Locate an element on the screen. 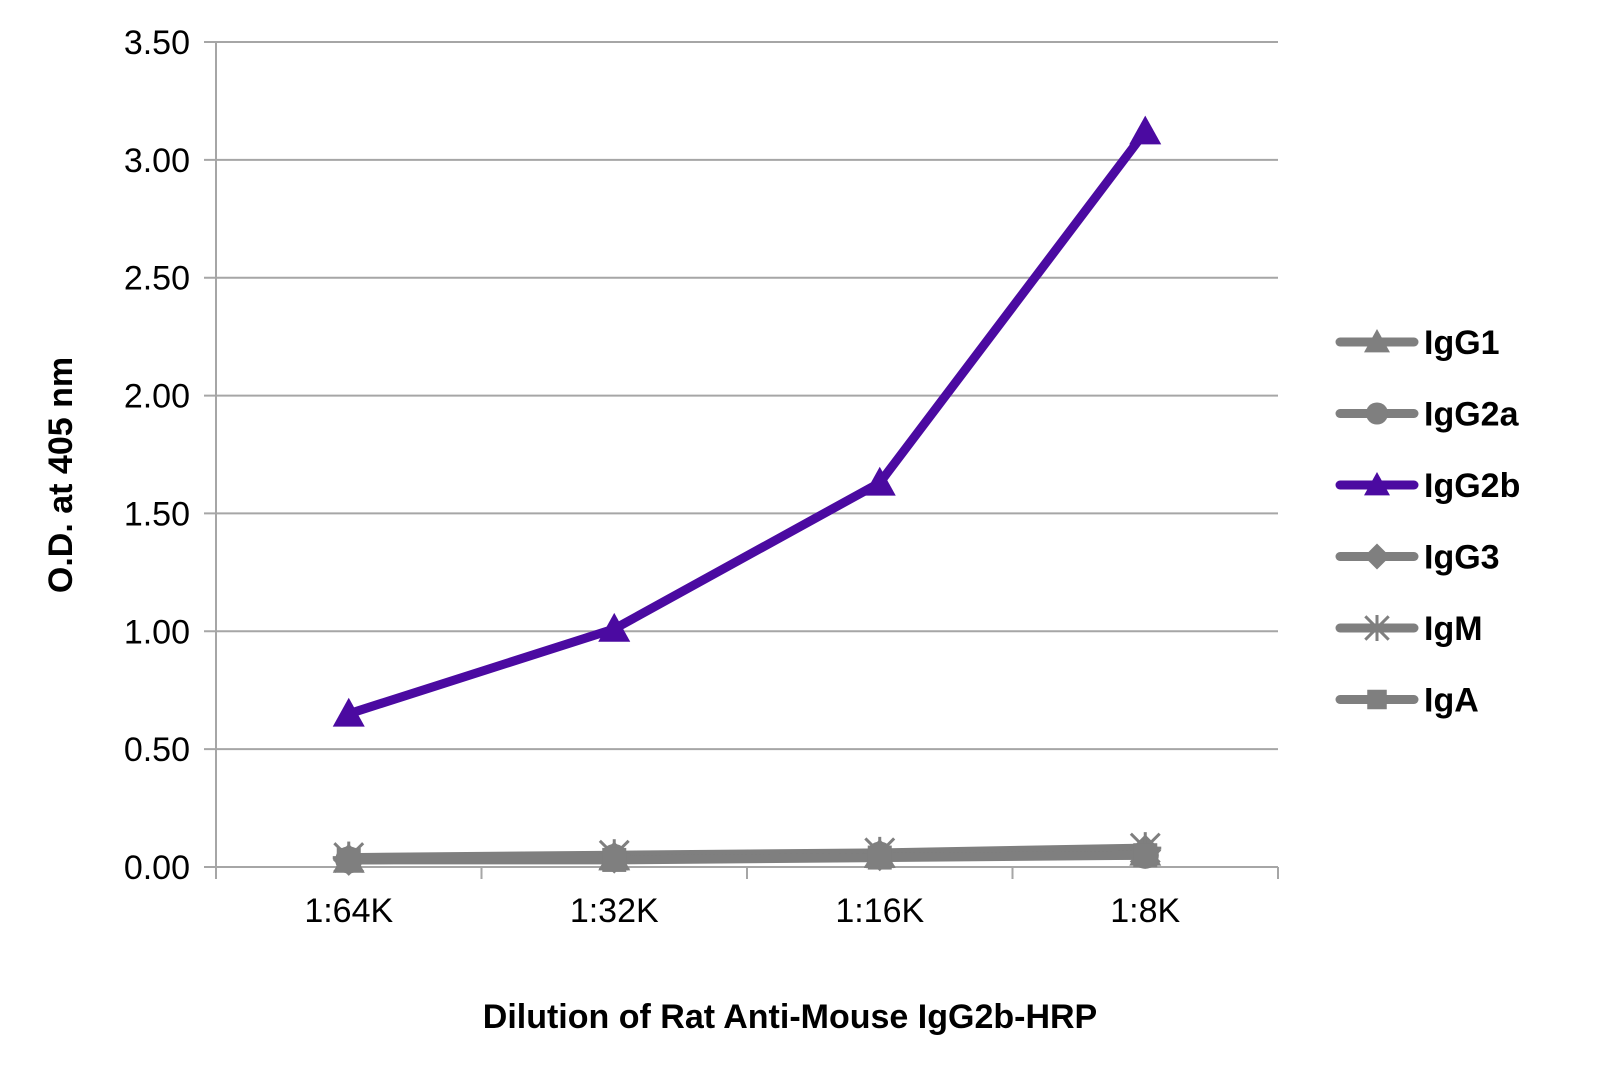 The height and width of the screenshot is (1076, 1620). legend-label: IgA is located at coordinates (1451, 701).